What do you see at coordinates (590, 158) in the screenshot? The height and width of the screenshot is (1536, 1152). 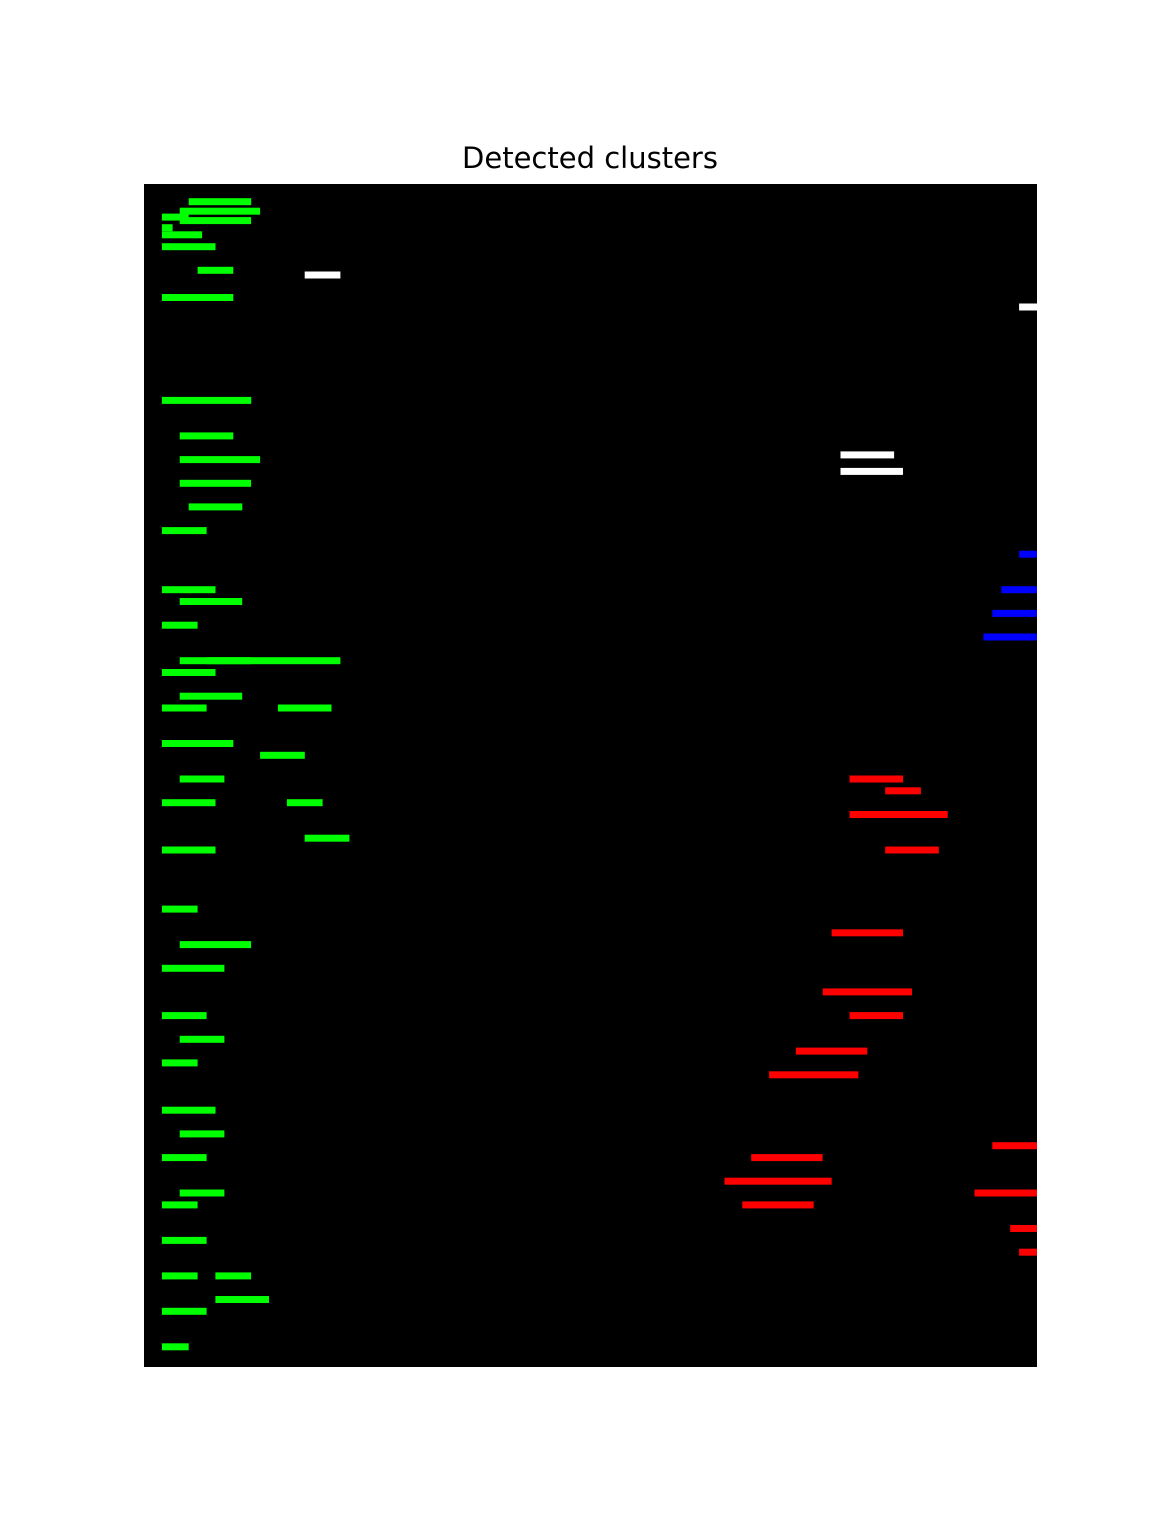 I see `chart-title: Detected clusters` at bounding box center [590, 158].